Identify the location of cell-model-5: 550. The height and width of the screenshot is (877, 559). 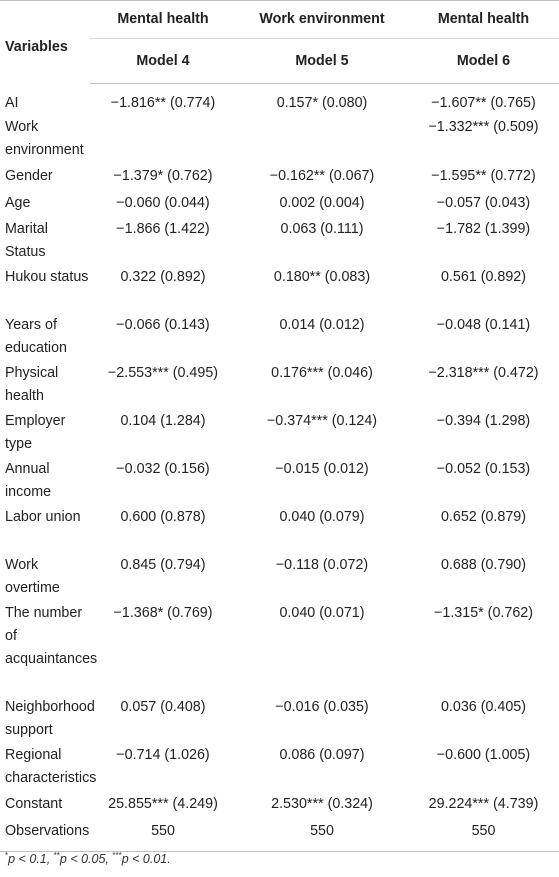
(322, 835).